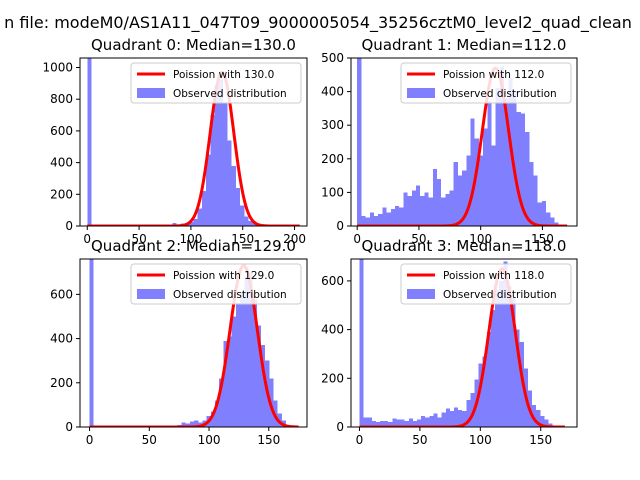  What do you see at coordinates (486, 284) in the screenshot?
I see `legend: Poission with 118.0 Observed distribution` at bounding box center [486, 284].